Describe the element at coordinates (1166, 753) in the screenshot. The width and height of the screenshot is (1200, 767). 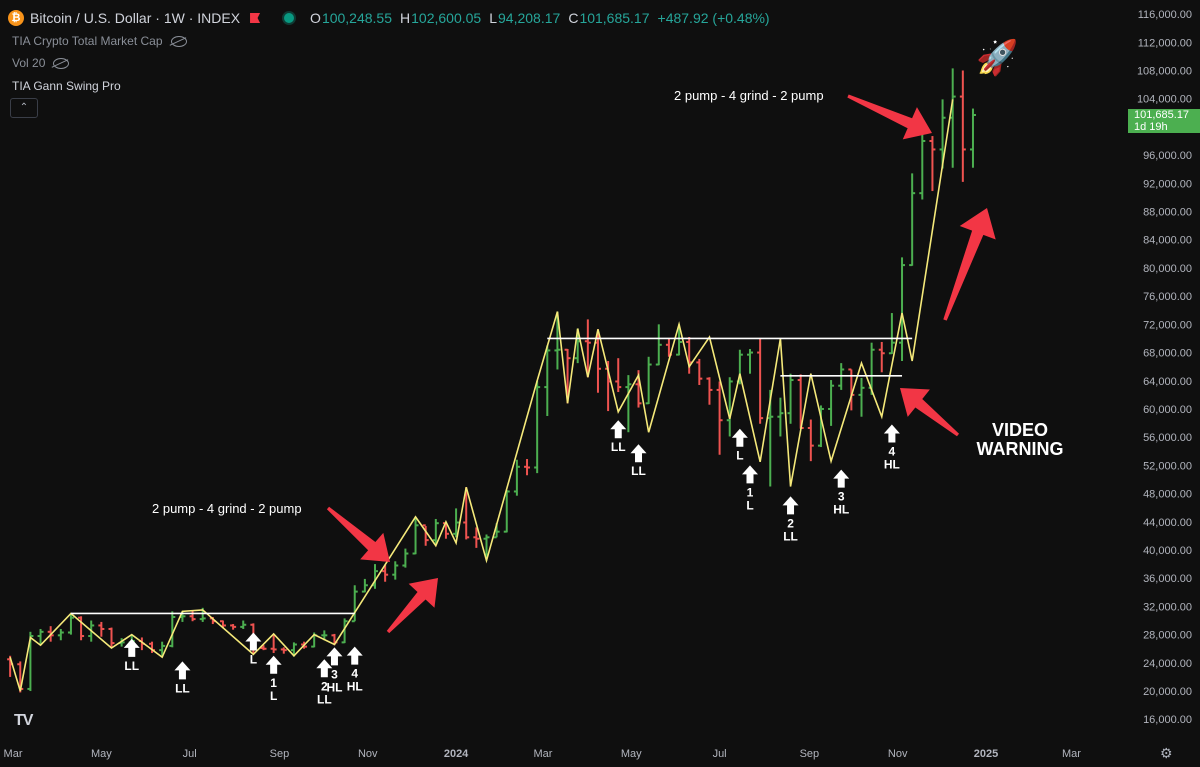
I see `settings-gear-icon: ⚙` at that location.